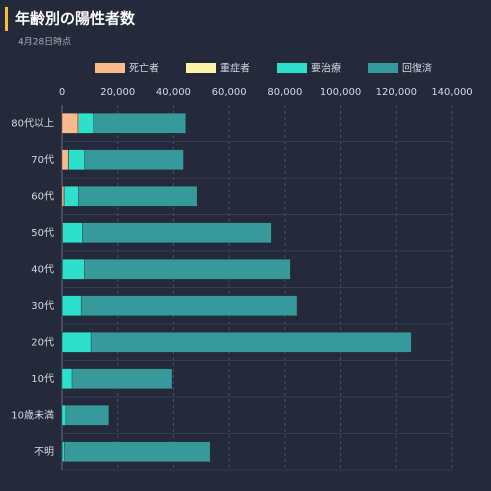  I want to click on y-tick-label: 60代, so click(42, 196).